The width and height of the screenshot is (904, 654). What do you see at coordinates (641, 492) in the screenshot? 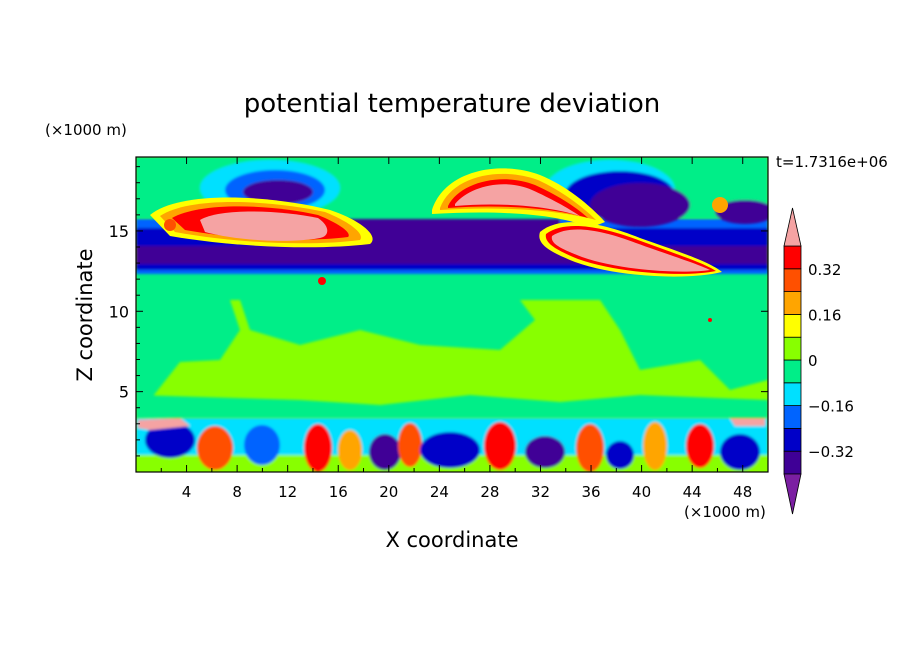
I see `x-tick-label: 40` at bounding box center [641, 492].